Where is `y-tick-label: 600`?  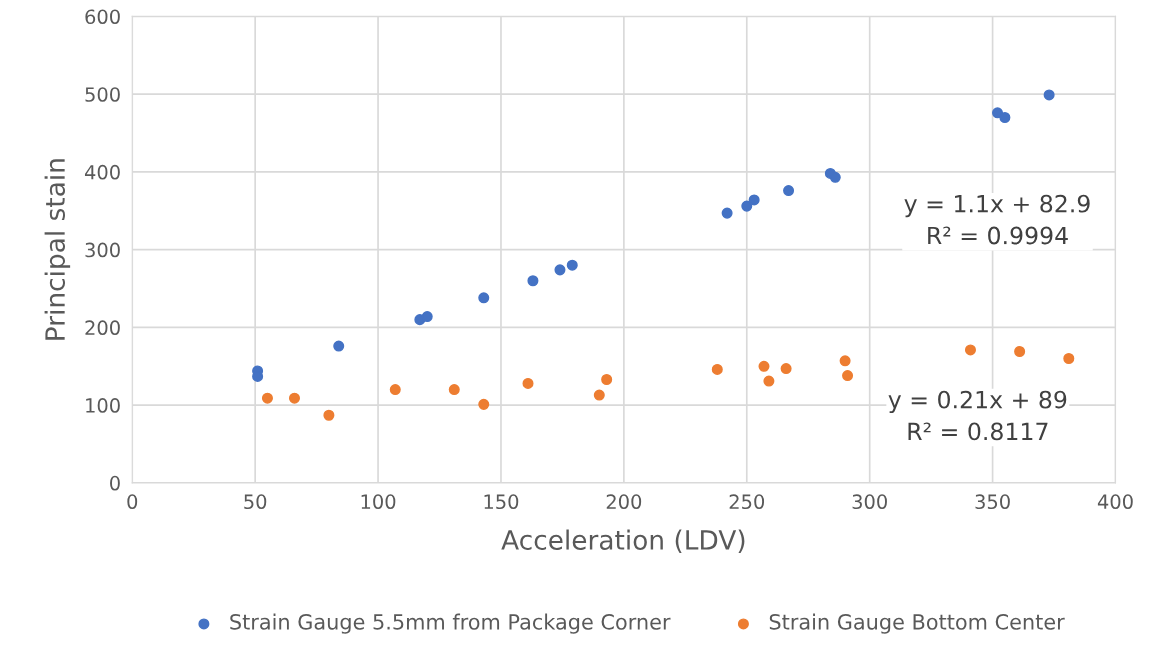 y-tick-label: 600 is located at coordinates (102, 17).